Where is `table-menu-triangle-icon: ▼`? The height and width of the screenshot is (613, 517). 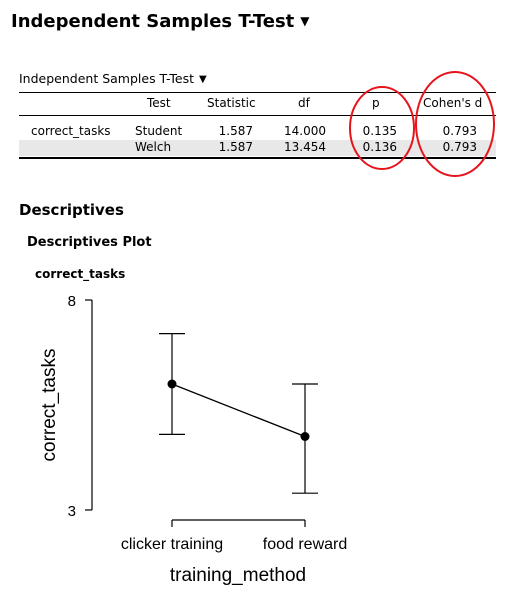
table-menu-triangle-icon: ▼ is located at coordinates (203, 79).